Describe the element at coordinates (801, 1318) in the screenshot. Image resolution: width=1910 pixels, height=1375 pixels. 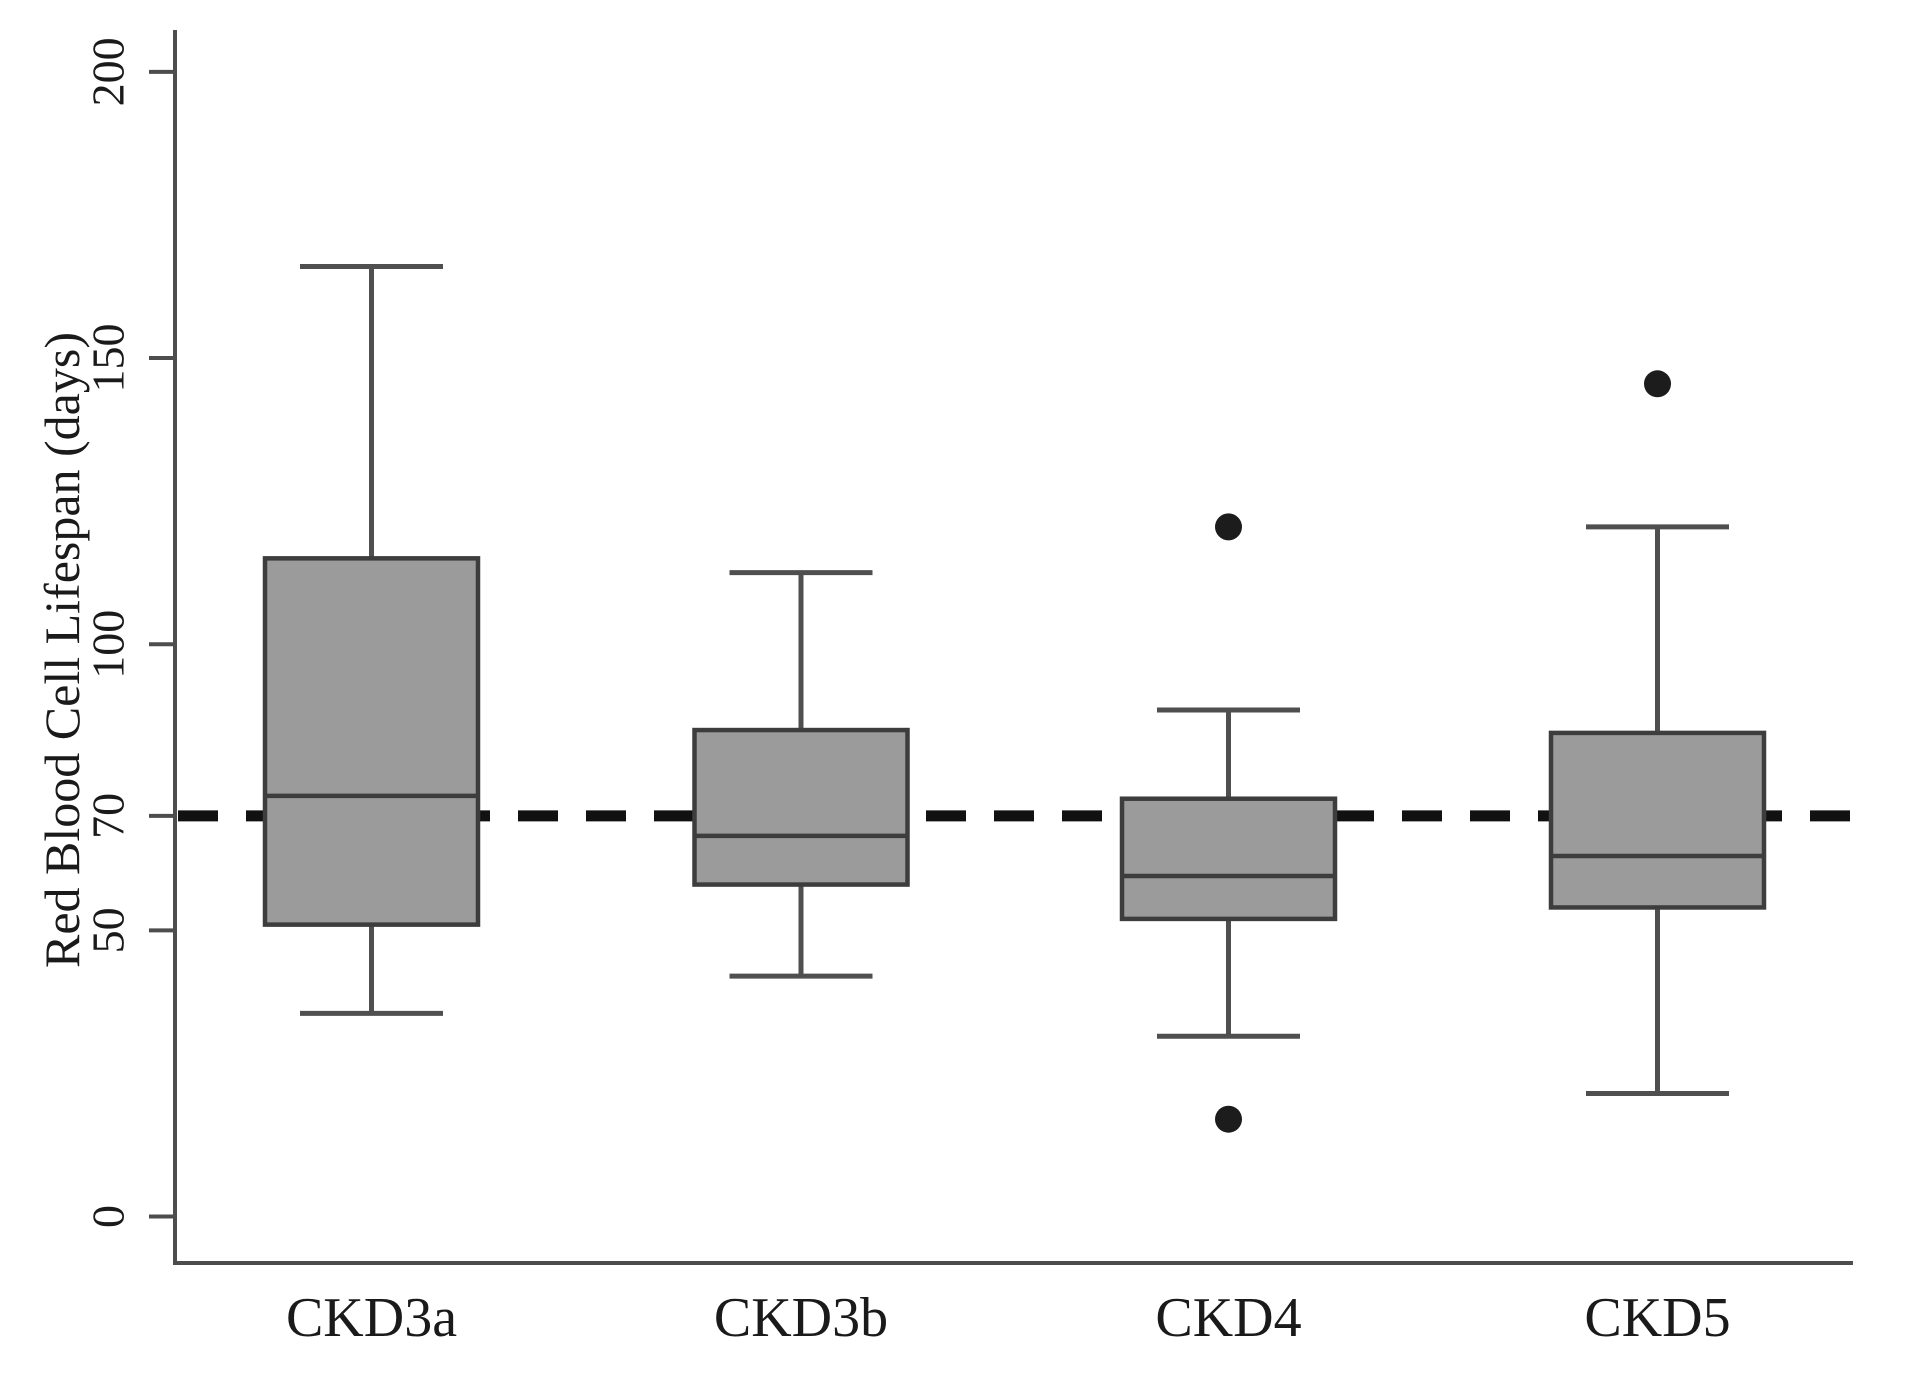
I see `x-category-label-ckd3b: CKD3b` at that location.